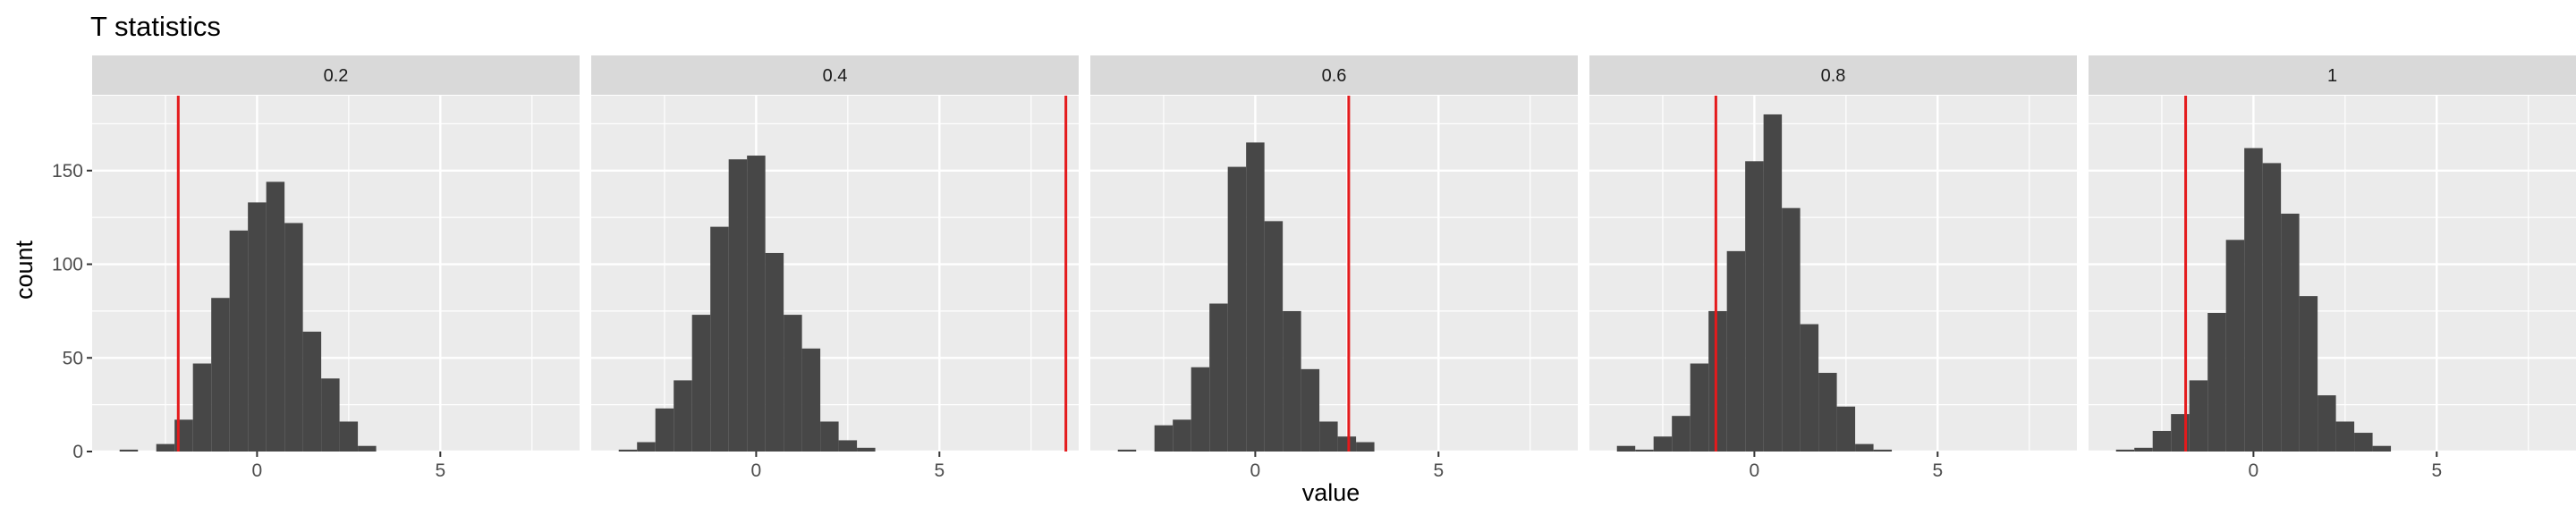 Image resolution: width=2576 pixels, height=515 pixels. I want to click on facet-strip-label: 0.2, so click(336, 76).